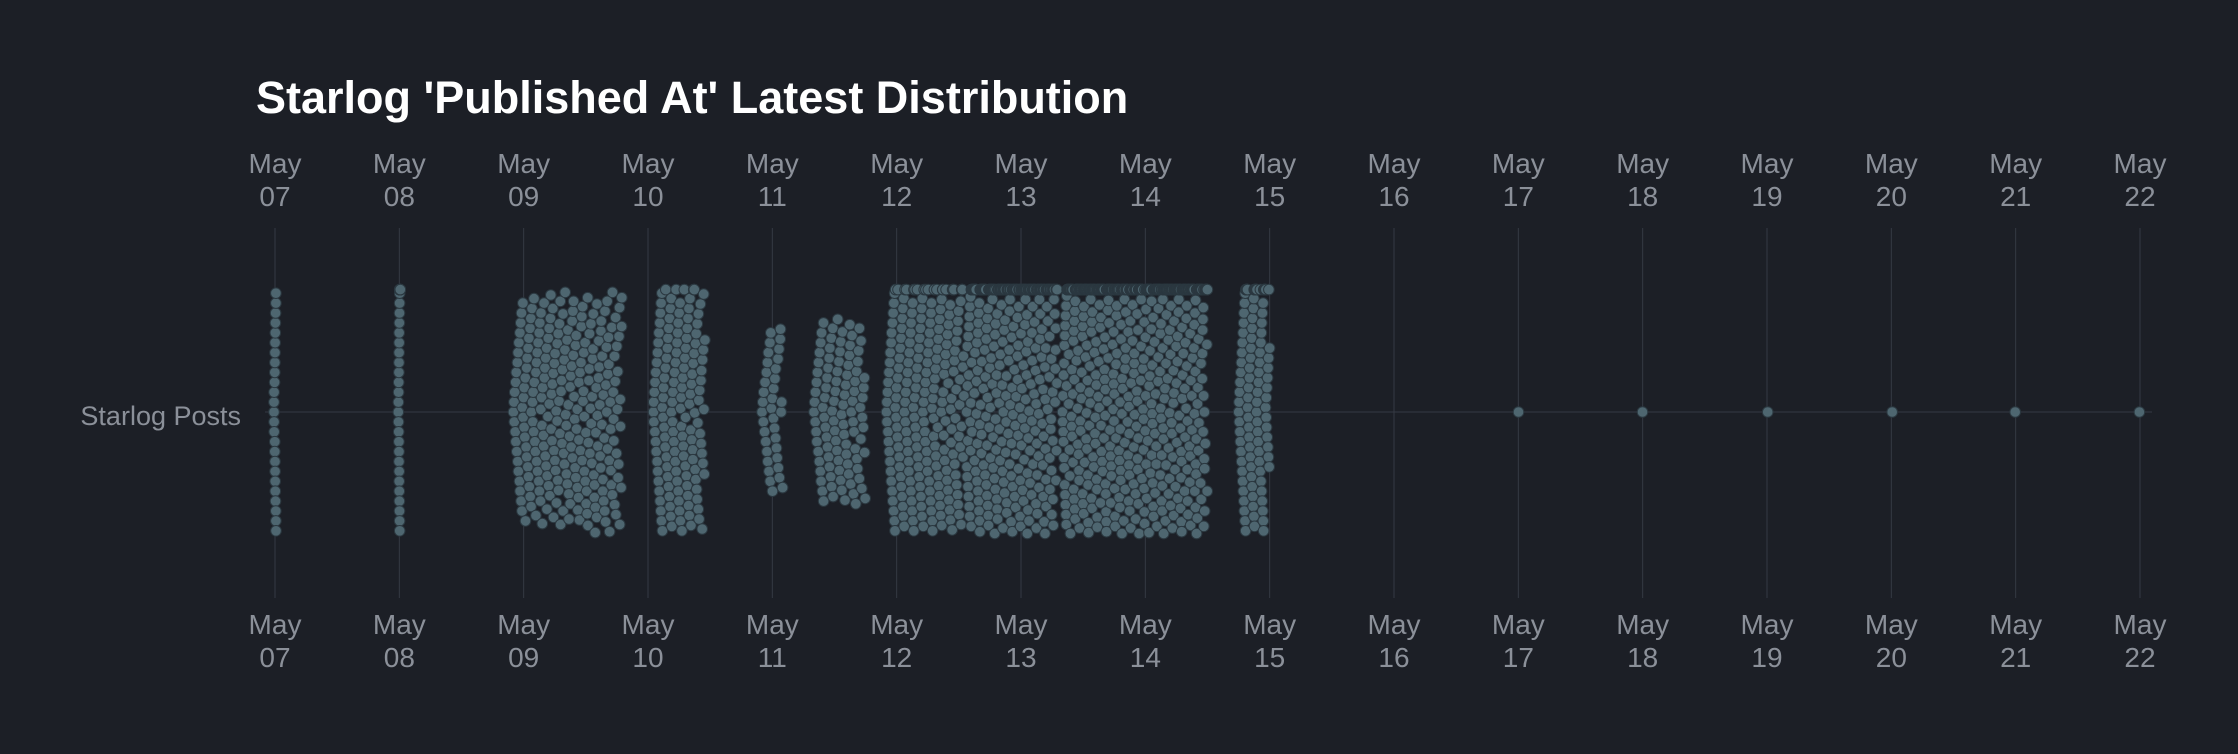  Describe the element at coordinates (772, 196) in the screenshot. I see `tick-label-top-day: 11` at that location.